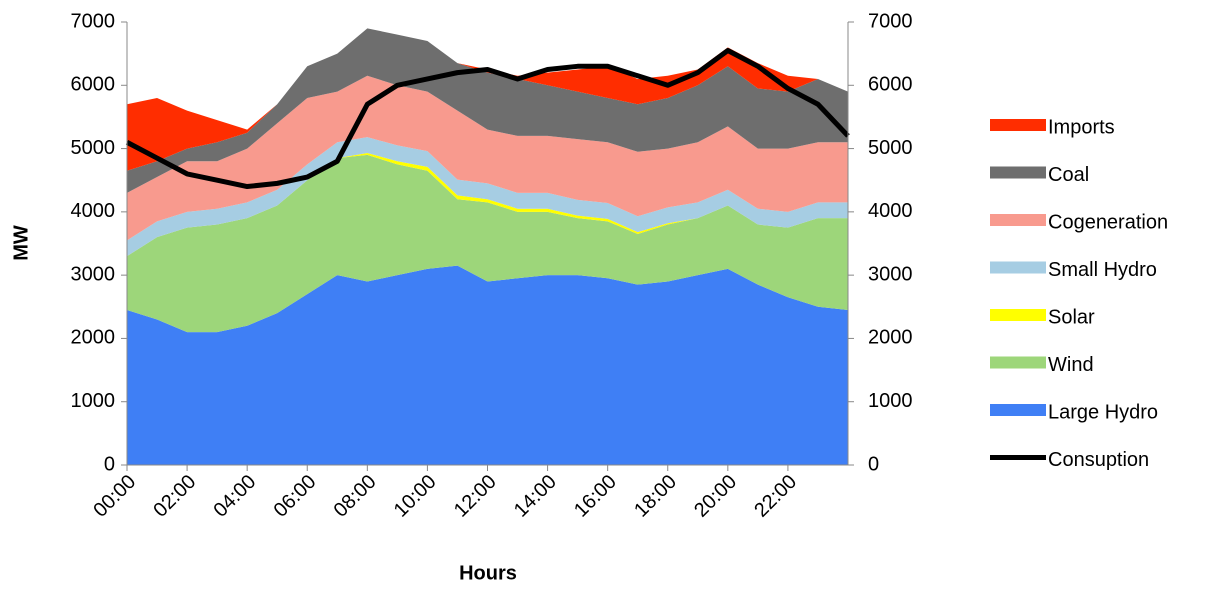 Image resolution: width=1218 pixels, height=592 pixels. What do you see at coordinates (775, 496) in the screenshot?
I see `x-tick-label: 22:00` at bounding box center [775, 496].